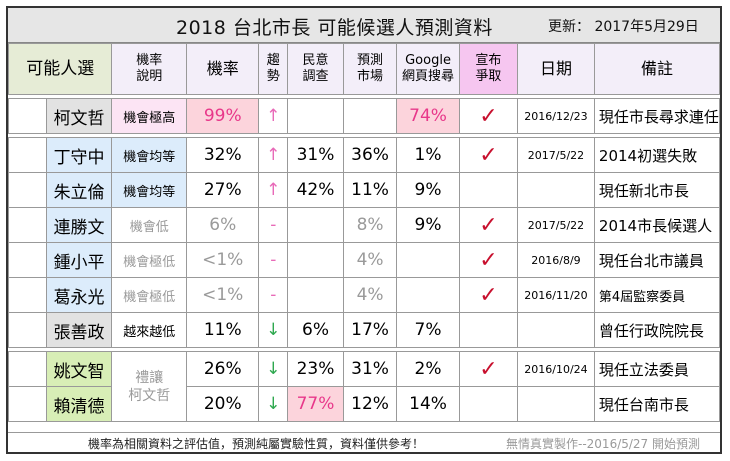 This screenshot has height=461, width=730. I want to click on header-declared: 宣布 爭取, so click(488, 69).